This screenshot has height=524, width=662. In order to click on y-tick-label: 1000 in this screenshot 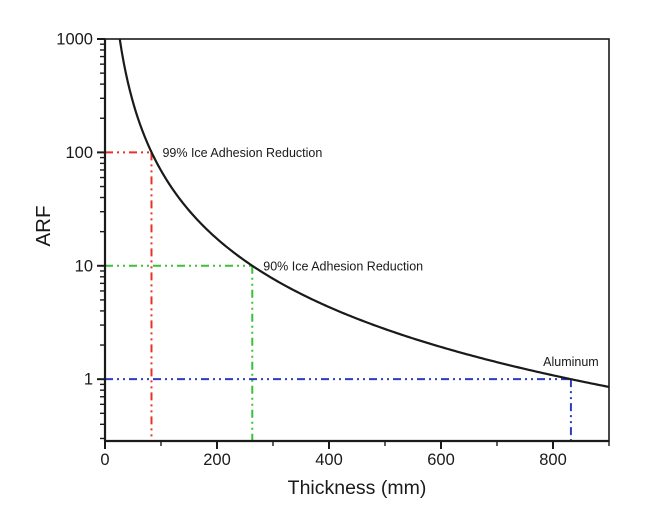, I will do `click(74, 40)`.